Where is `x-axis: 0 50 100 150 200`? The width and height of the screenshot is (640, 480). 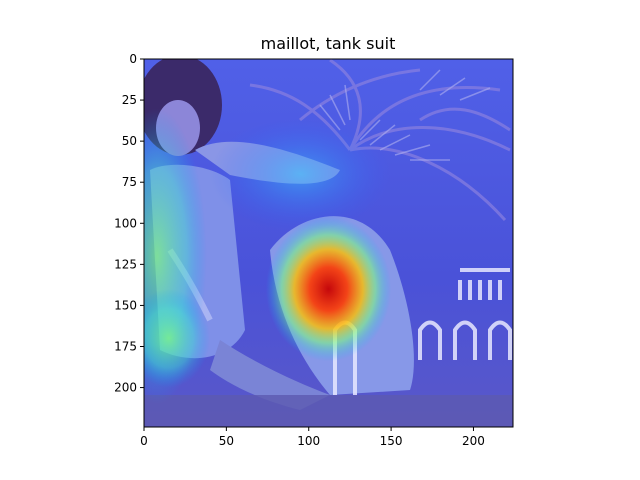 x-axis: 0 50 100 150 200 is located at coordinates (312, 437).